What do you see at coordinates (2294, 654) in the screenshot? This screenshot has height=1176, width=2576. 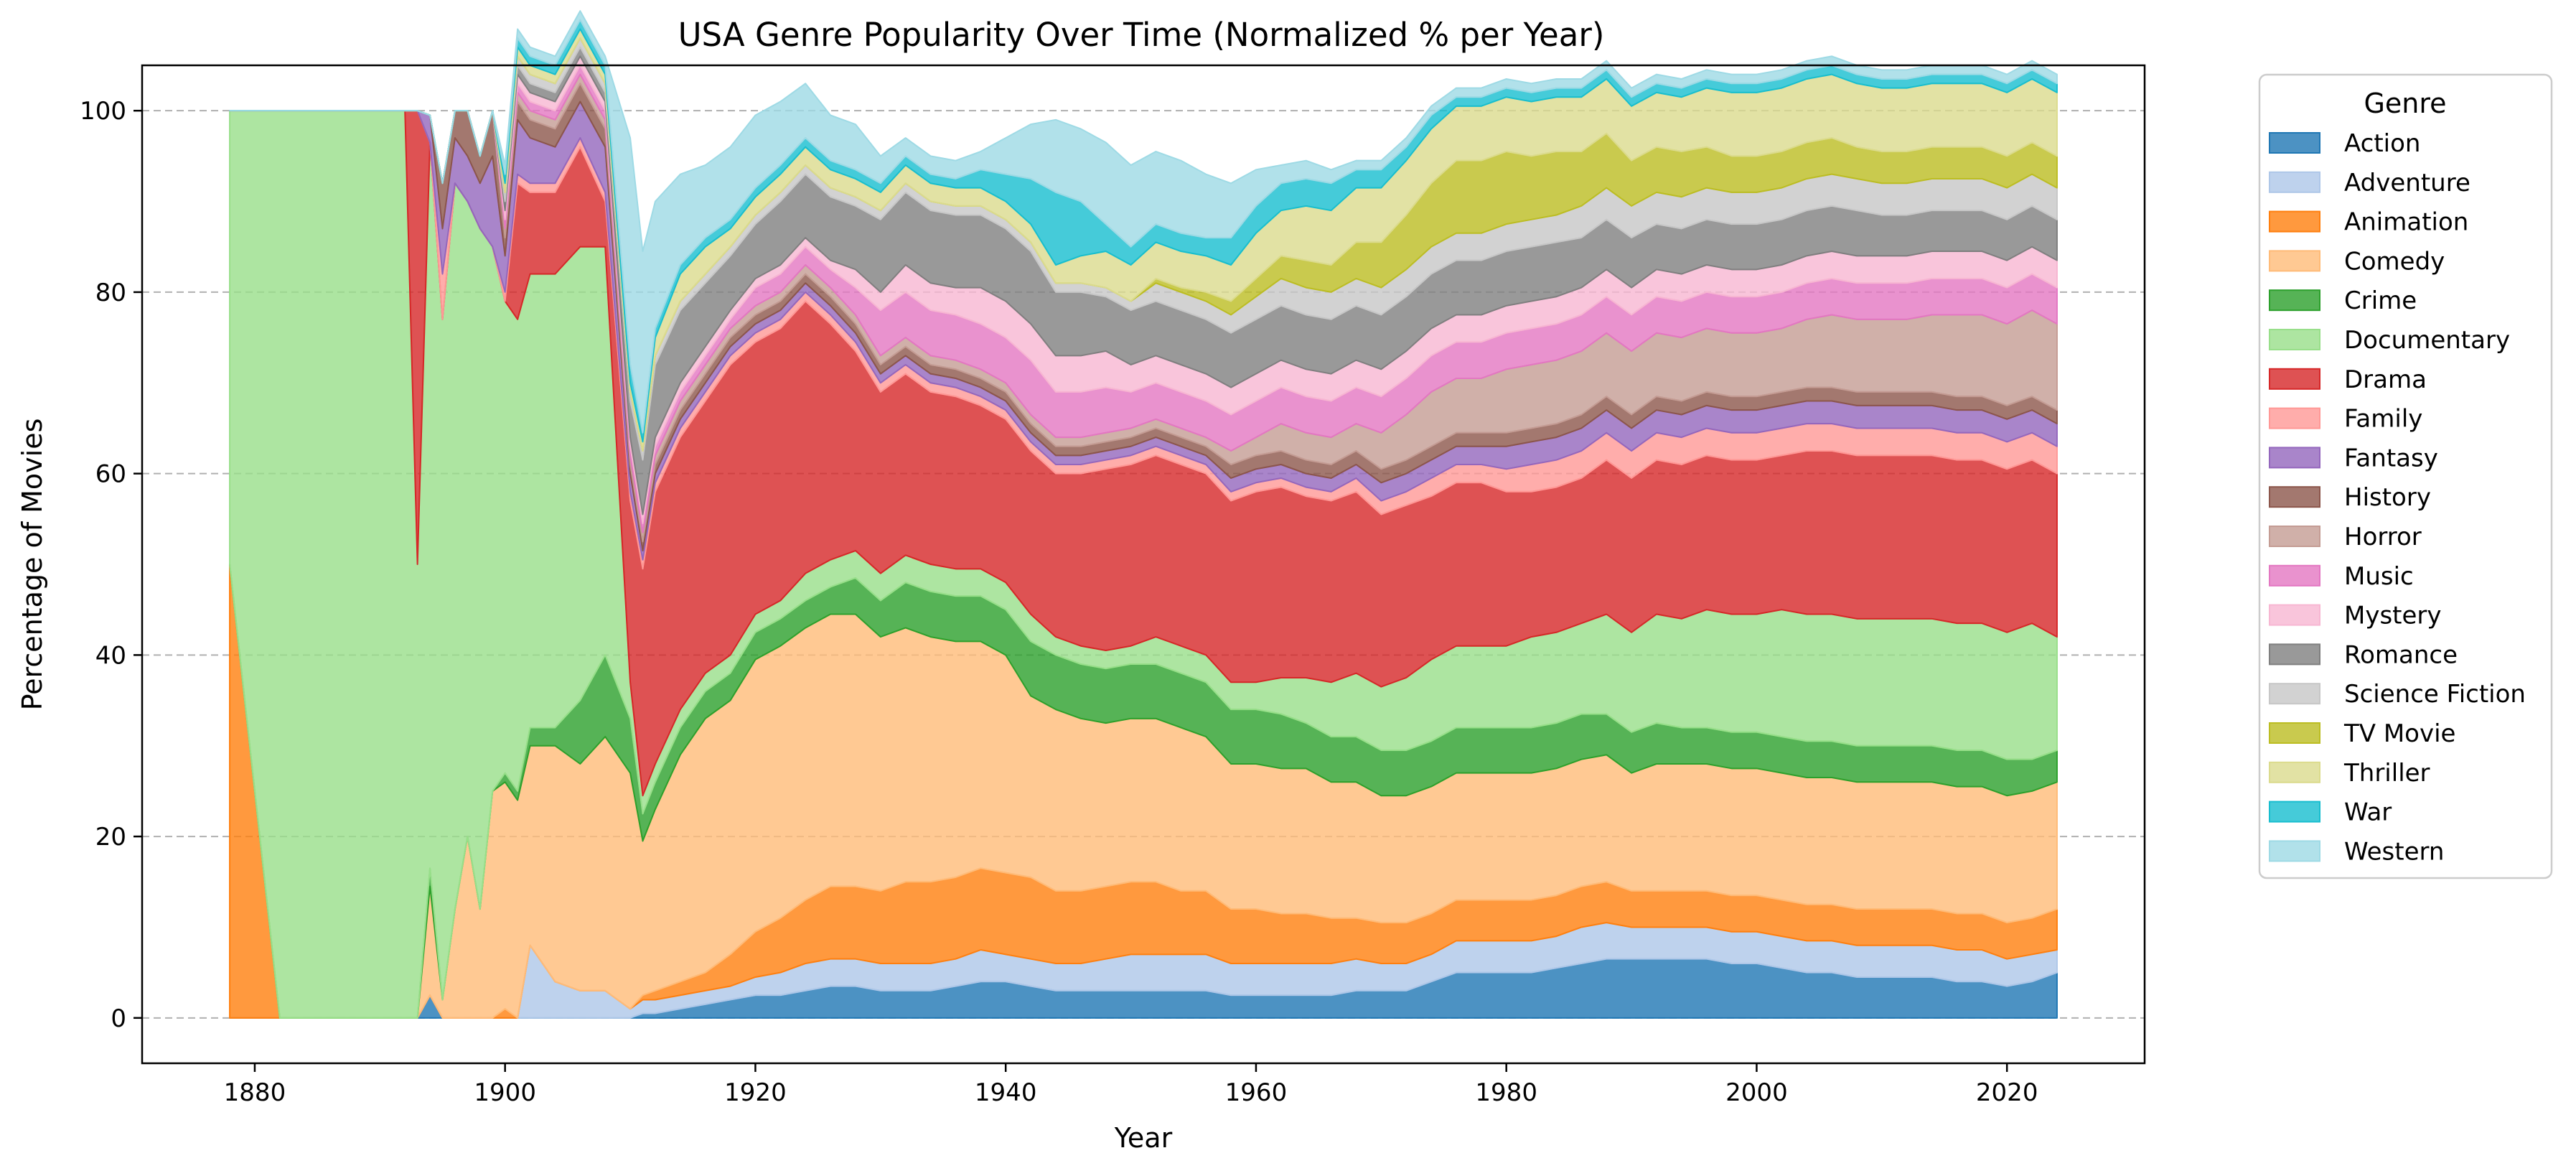 I see `legend-swatch-romance` at bounding box center [2294, 654].